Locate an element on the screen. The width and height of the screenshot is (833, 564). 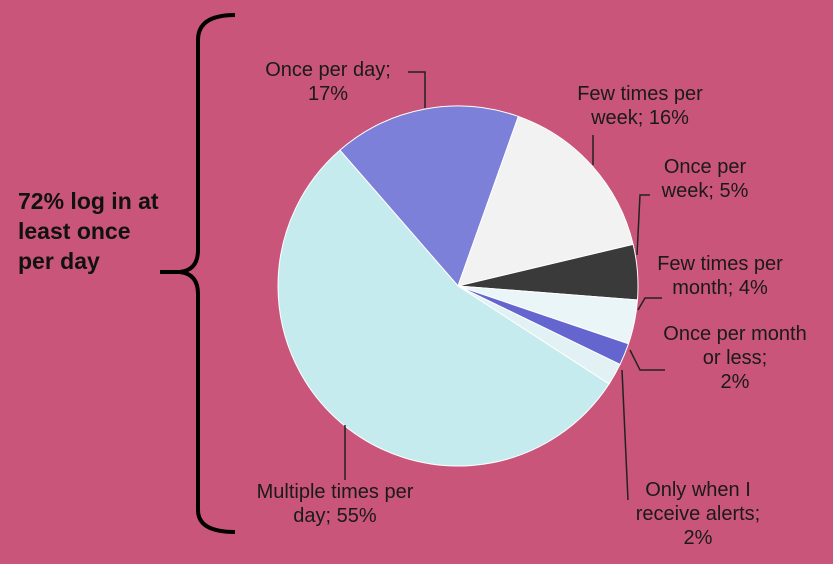
slice-label: Once per week; 5% is located at coordinates (705, 179).